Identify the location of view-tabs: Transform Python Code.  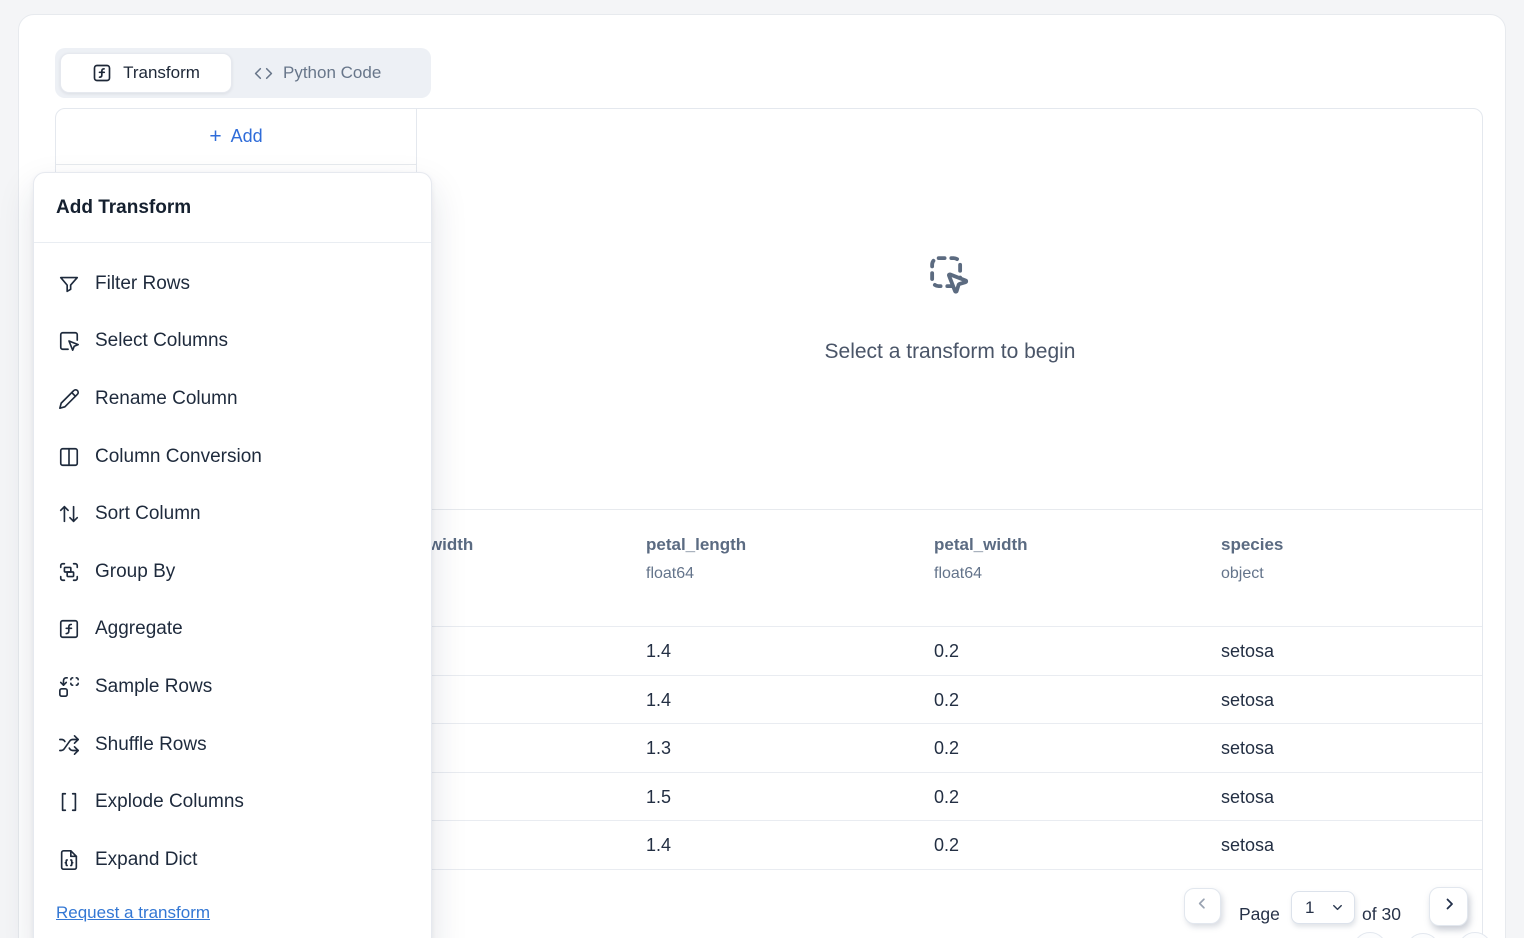
(243, 73).